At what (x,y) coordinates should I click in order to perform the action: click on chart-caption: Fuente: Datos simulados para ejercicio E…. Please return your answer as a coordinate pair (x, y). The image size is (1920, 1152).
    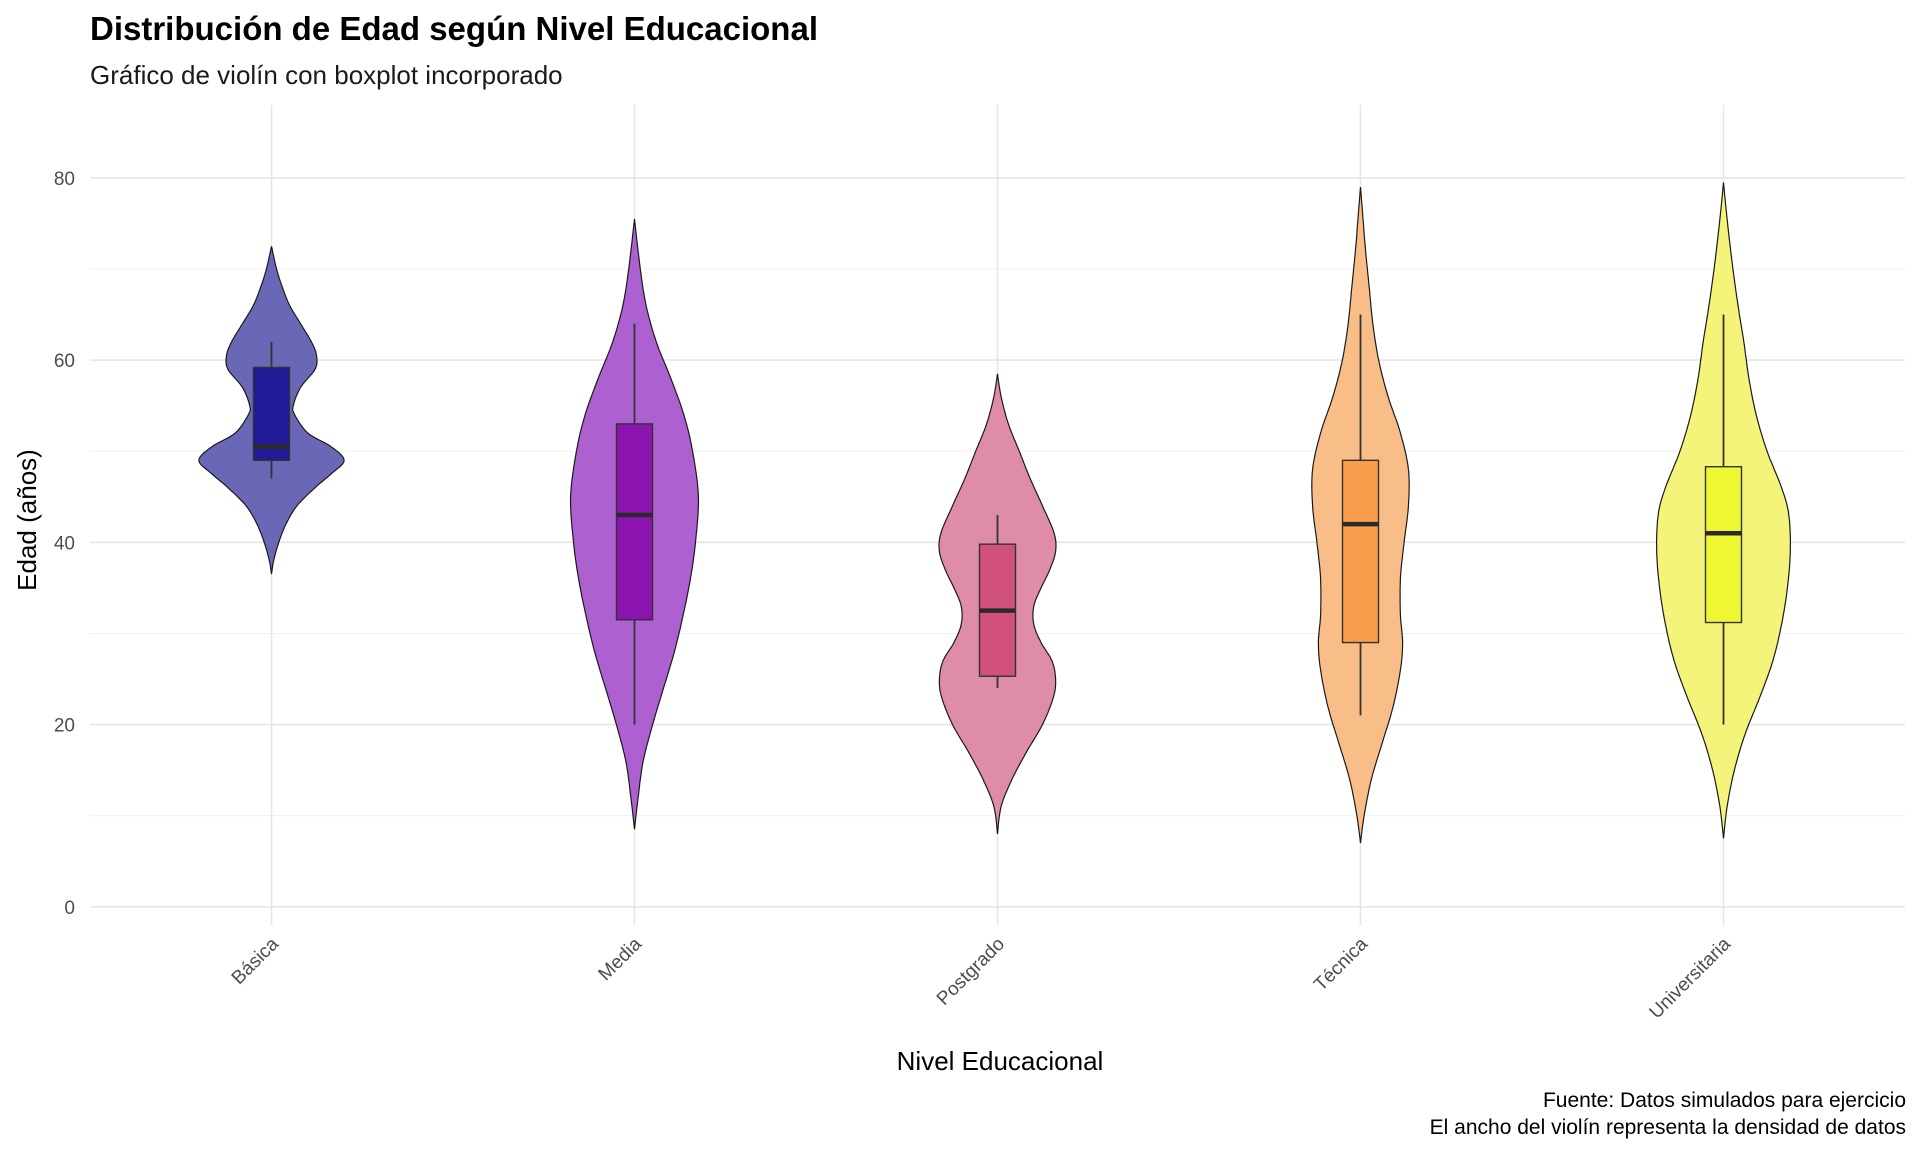
    Looking at the image, I should click on (1668, 1114).